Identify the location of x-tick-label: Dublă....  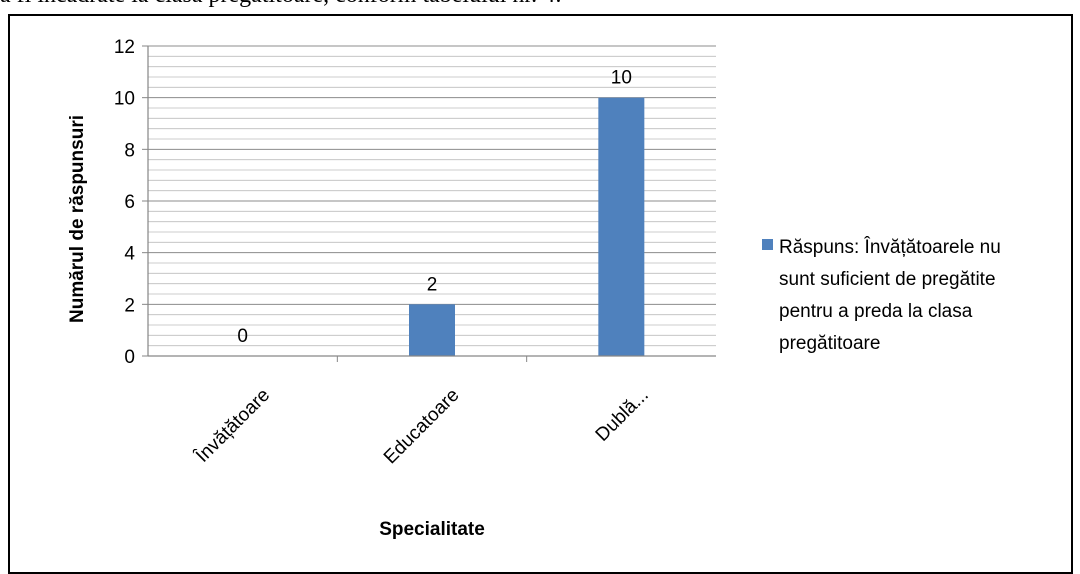
(622, 415).